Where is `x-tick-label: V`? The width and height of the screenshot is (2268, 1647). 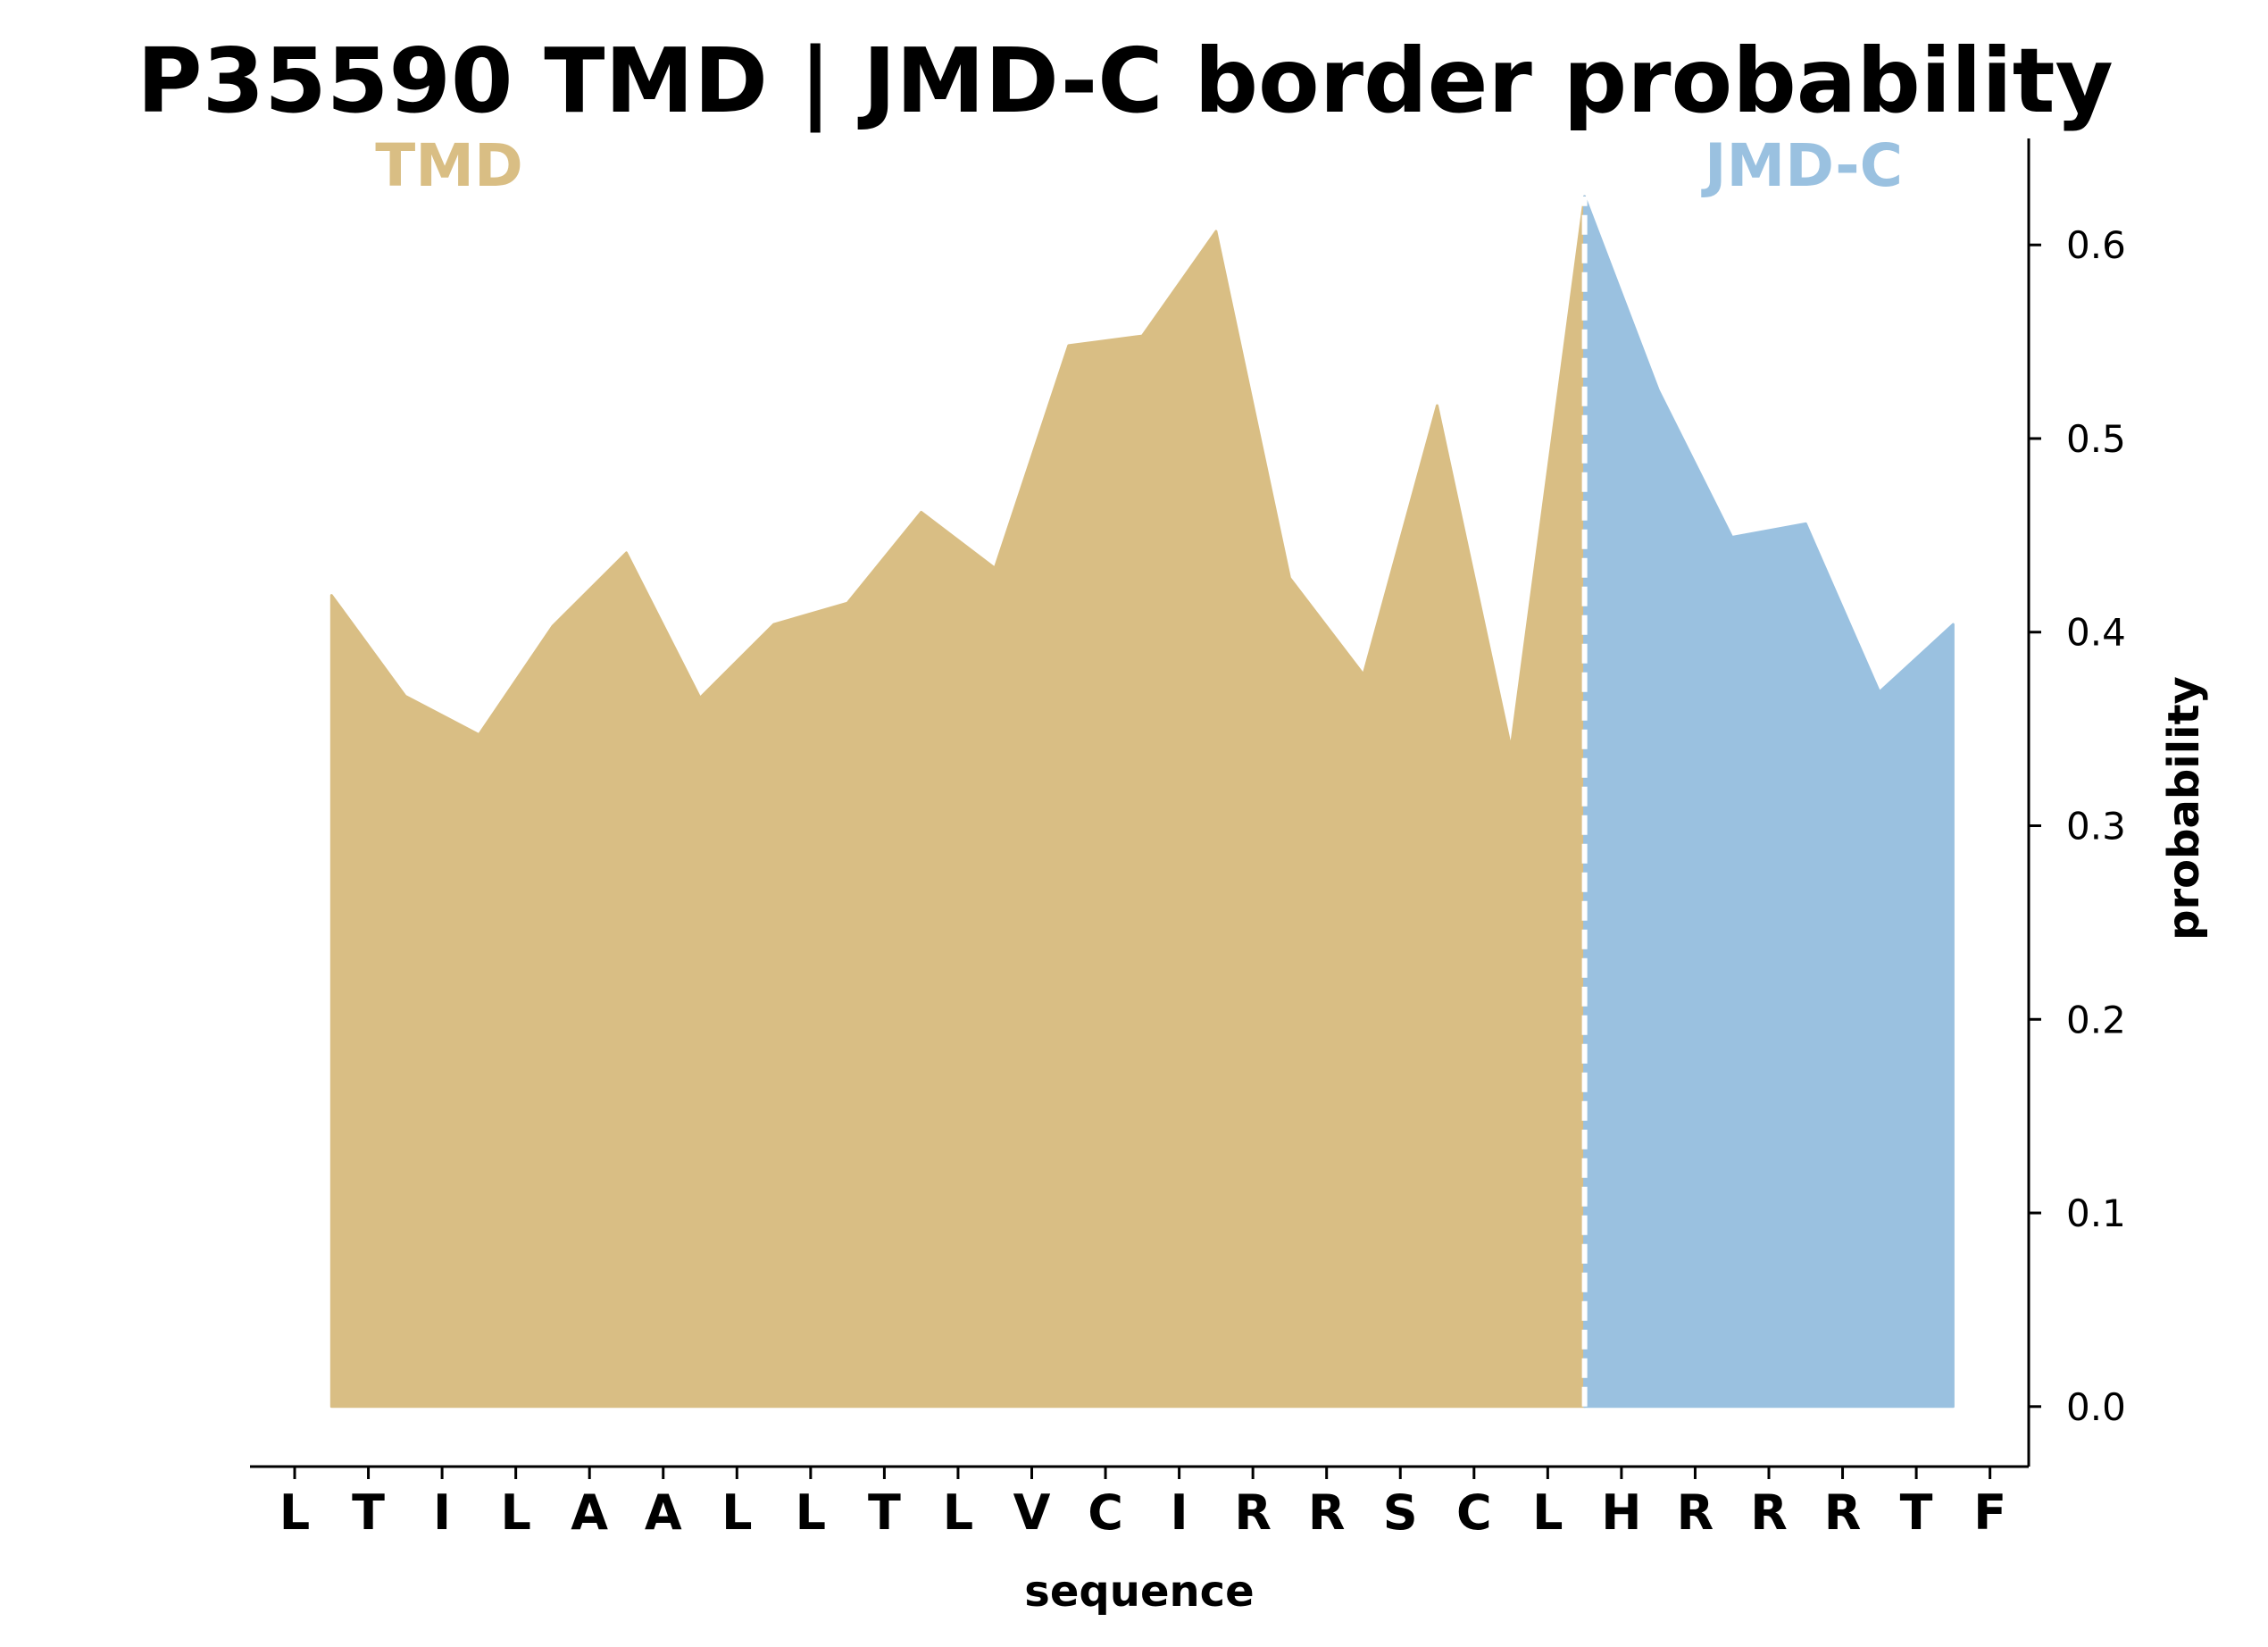
x-tick-label: V is located at coordinates (1032, 1512).